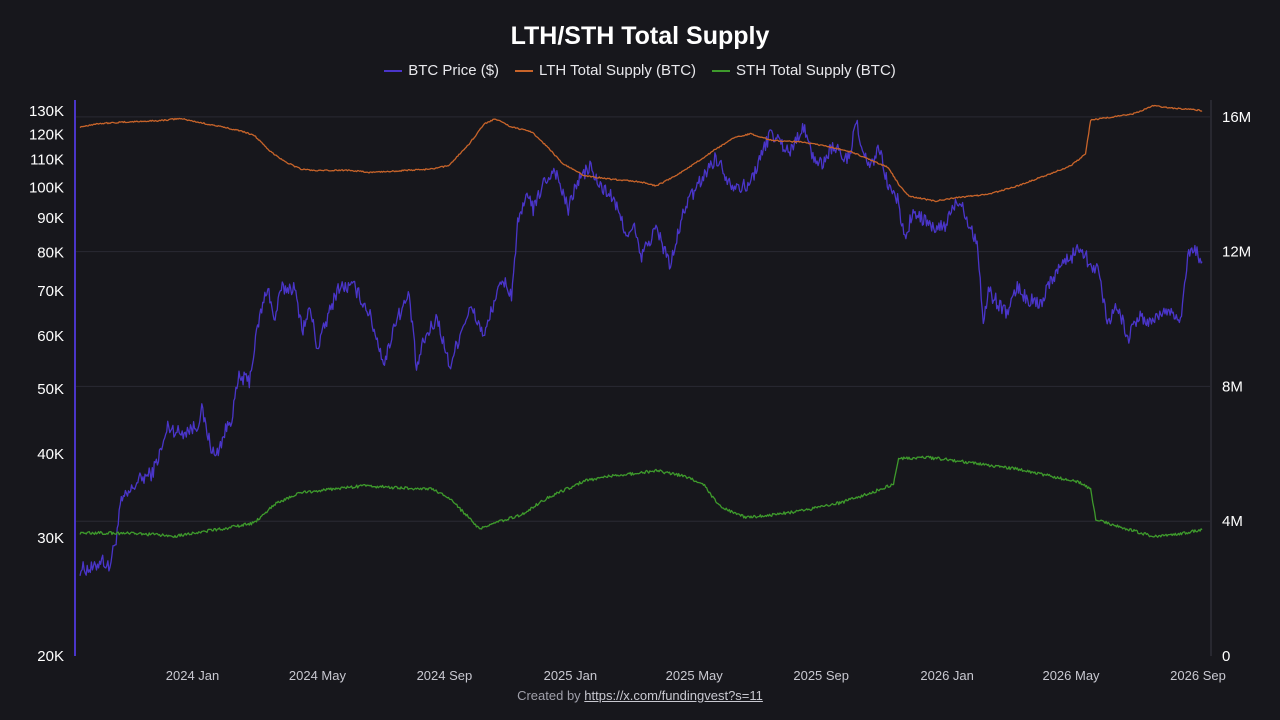 The height and width of the screenshot is (720, 1280). I want to click on legend-label-lth-supply: LTH Total Supply (BTC), so click(618, 70).